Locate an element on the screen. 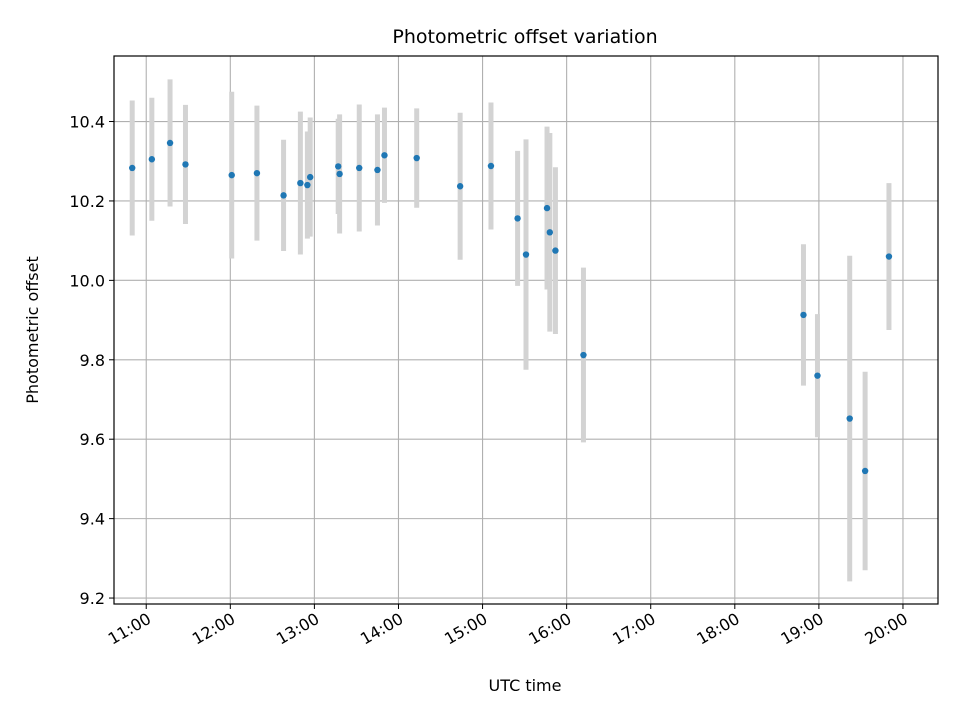  y-tick-label: 9.4 is located at coordinates (92, 519).